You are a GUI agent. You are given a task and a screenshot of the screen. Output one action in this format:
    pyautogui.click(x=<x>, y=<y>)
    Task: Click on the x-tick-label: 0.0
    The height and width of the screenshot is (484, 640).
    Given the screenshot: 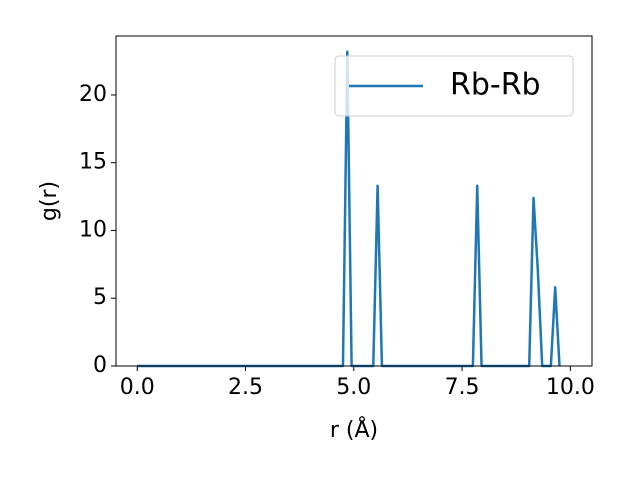 What is the action you would take?
    pyautogui.click(x=137, y=387)
    